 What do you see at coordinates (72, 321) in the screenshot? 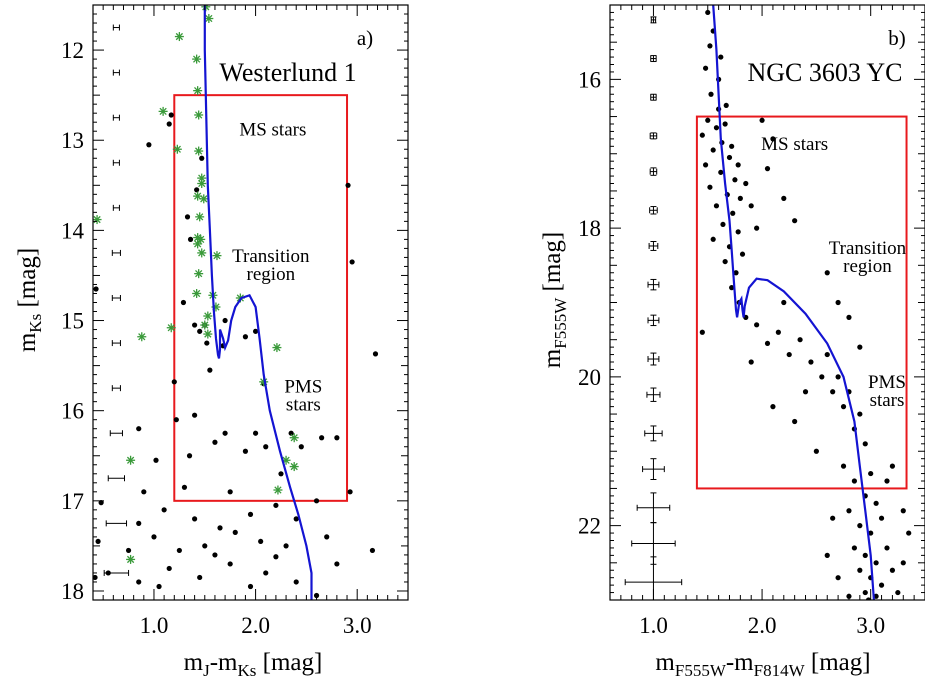
I see `y-tick-label: 15` at bounding box center [72, 321].